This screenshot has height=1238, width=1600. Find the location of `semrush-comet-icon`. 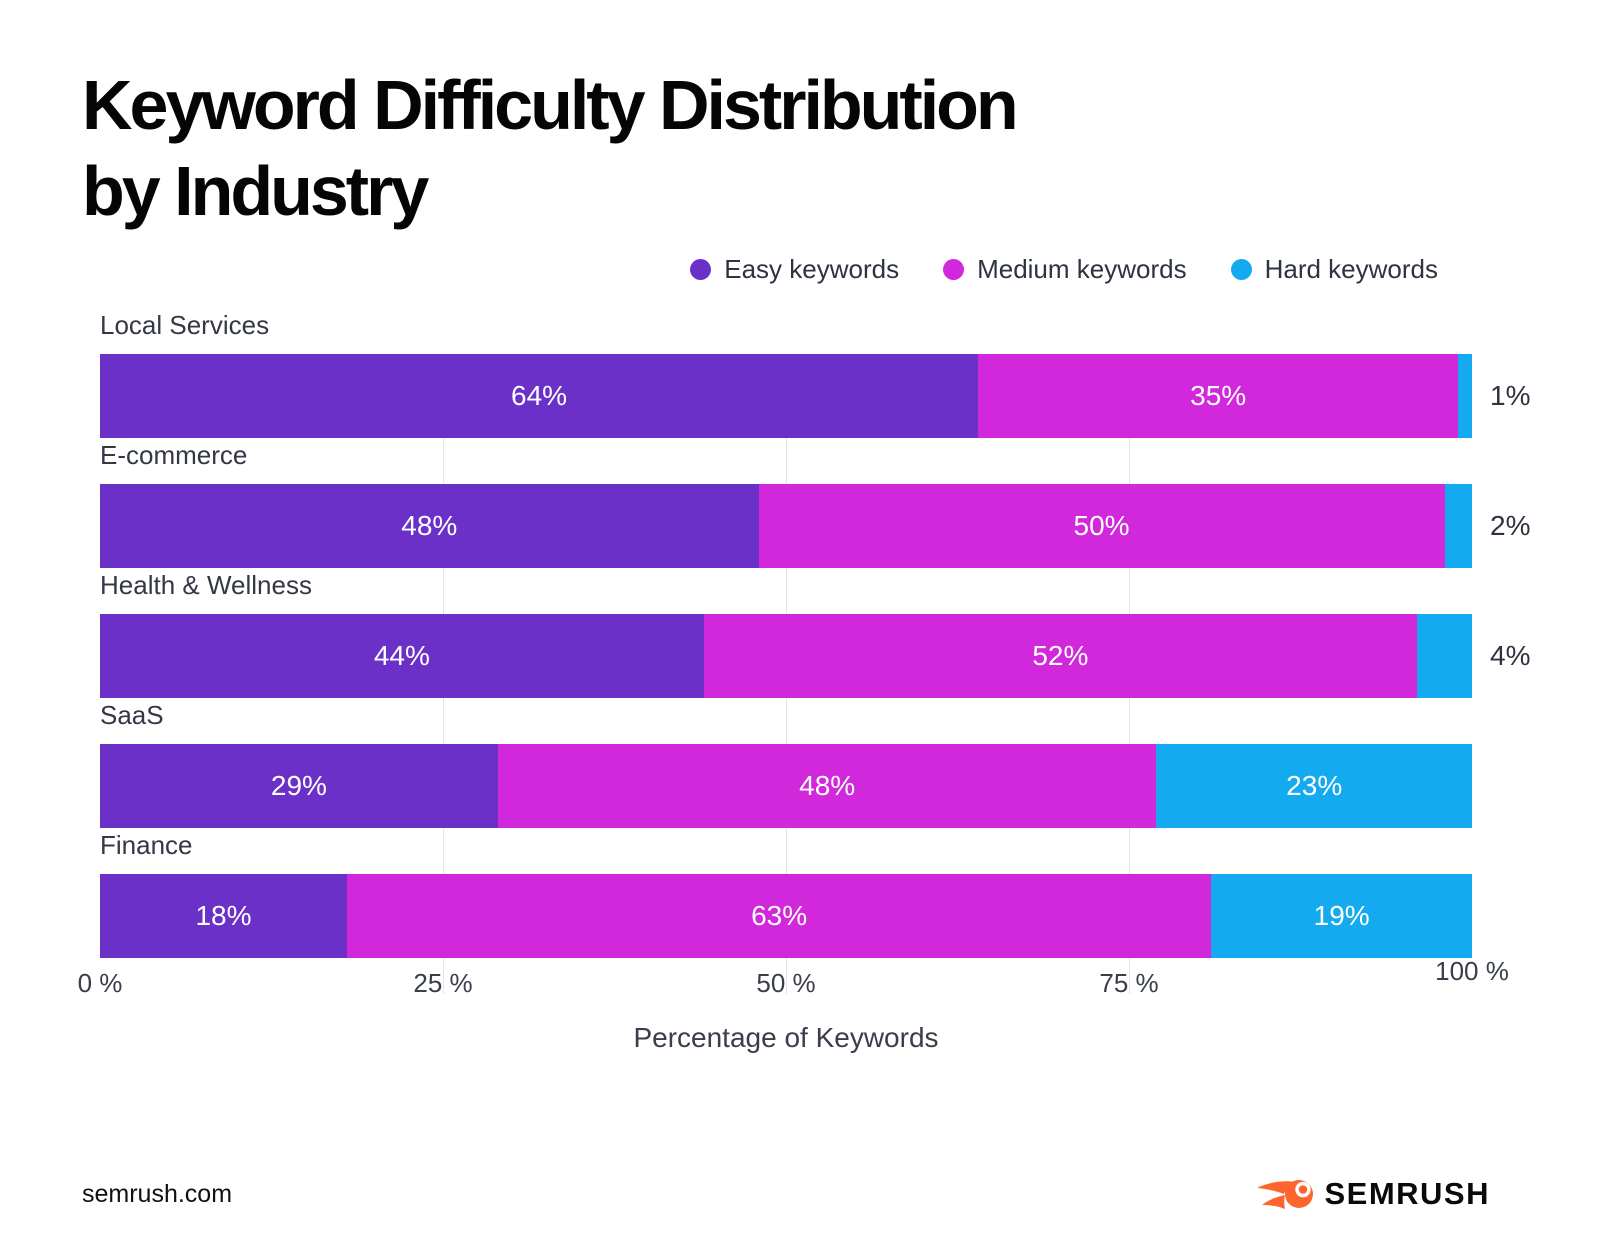

semrush-comet-icon is located at coordinates (1285, 1194).